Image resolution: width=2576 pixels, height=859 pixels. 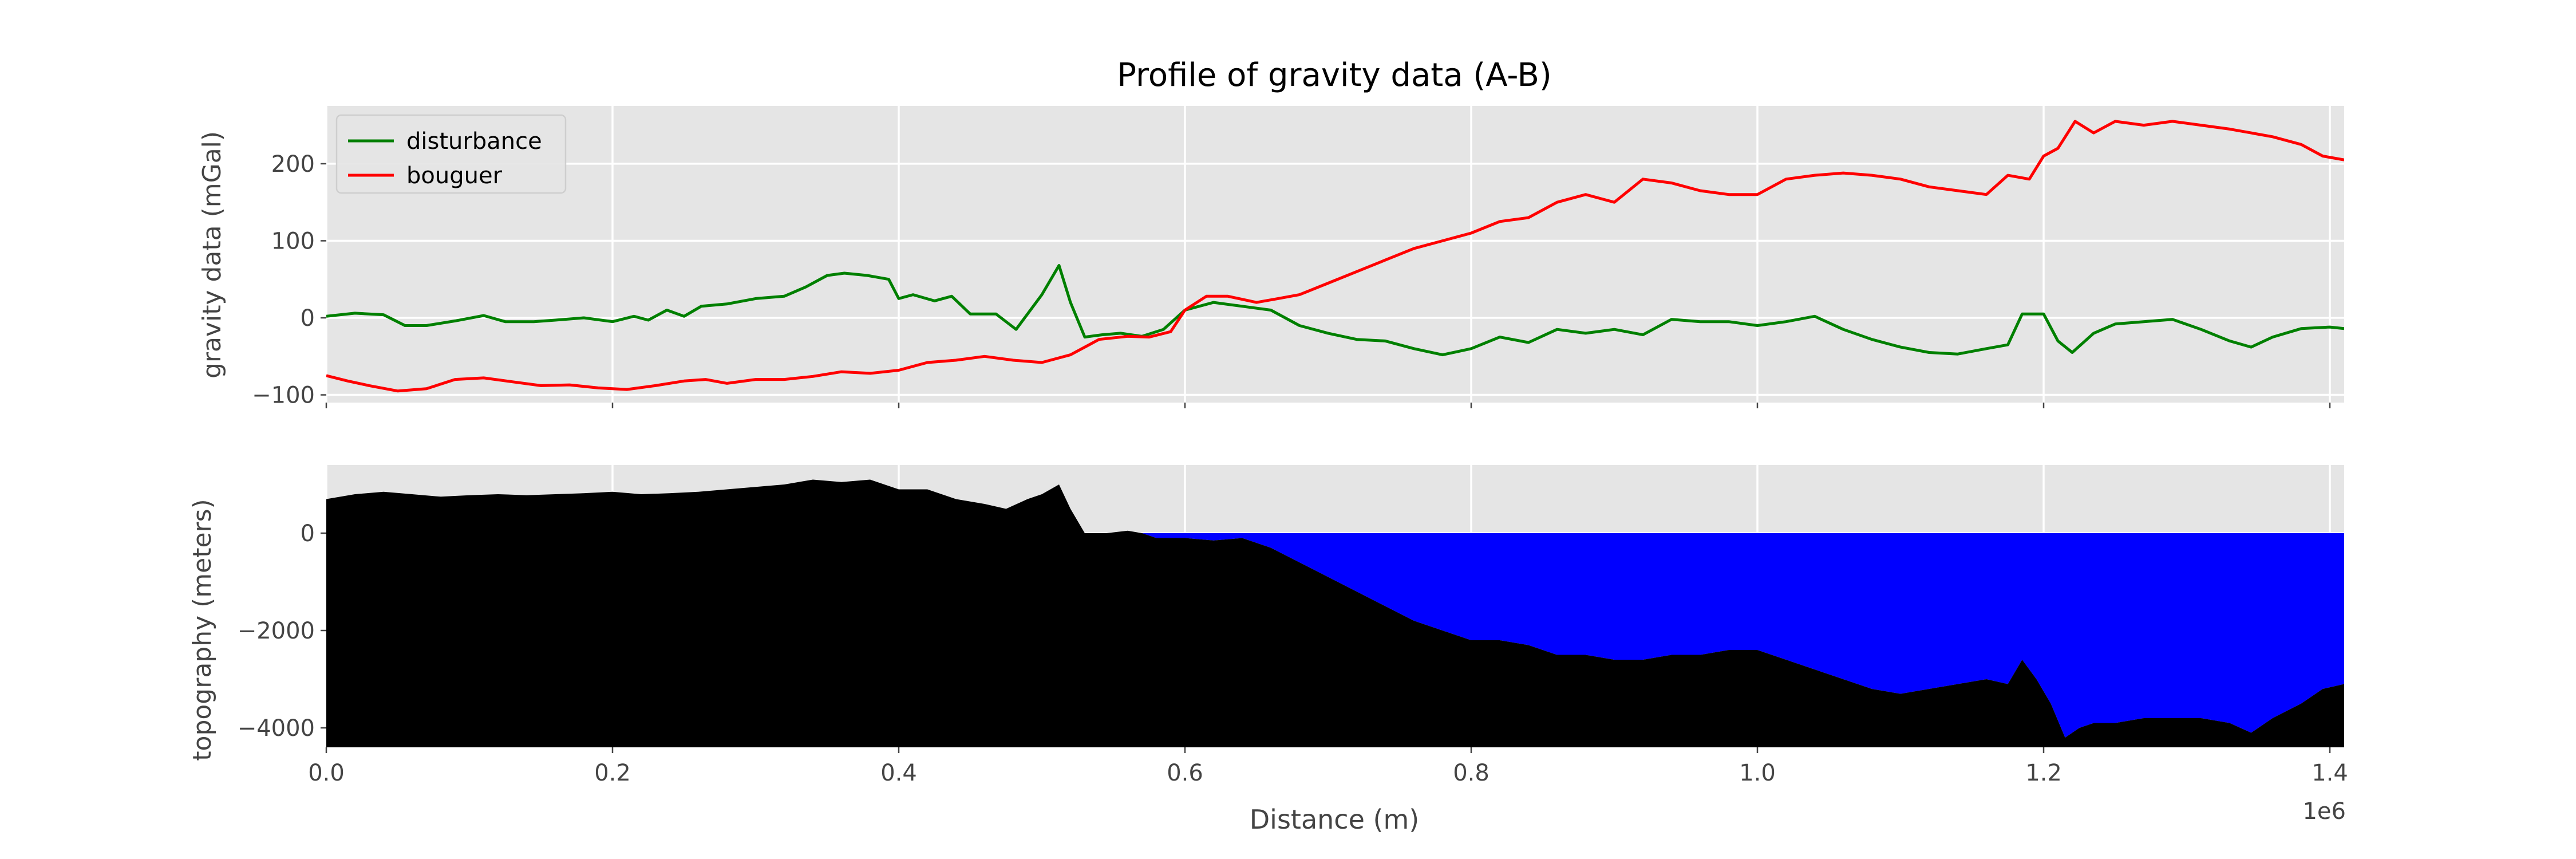 I want to click on x-tick-label: 0.0, so click(x=326, y=773).